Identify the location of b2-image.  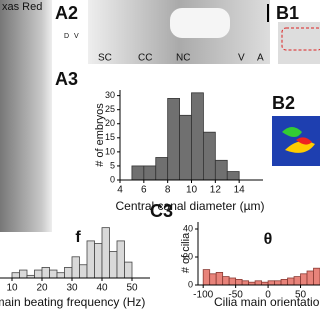
(296, 141).